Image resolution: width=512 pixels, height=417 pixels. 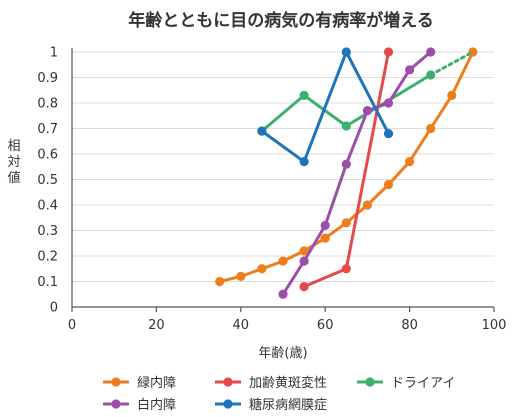 What do you see at coordinates (423, 383) in the screenshot?
I see `legend-label: ドライアイ` at bounding box center [423, 383].